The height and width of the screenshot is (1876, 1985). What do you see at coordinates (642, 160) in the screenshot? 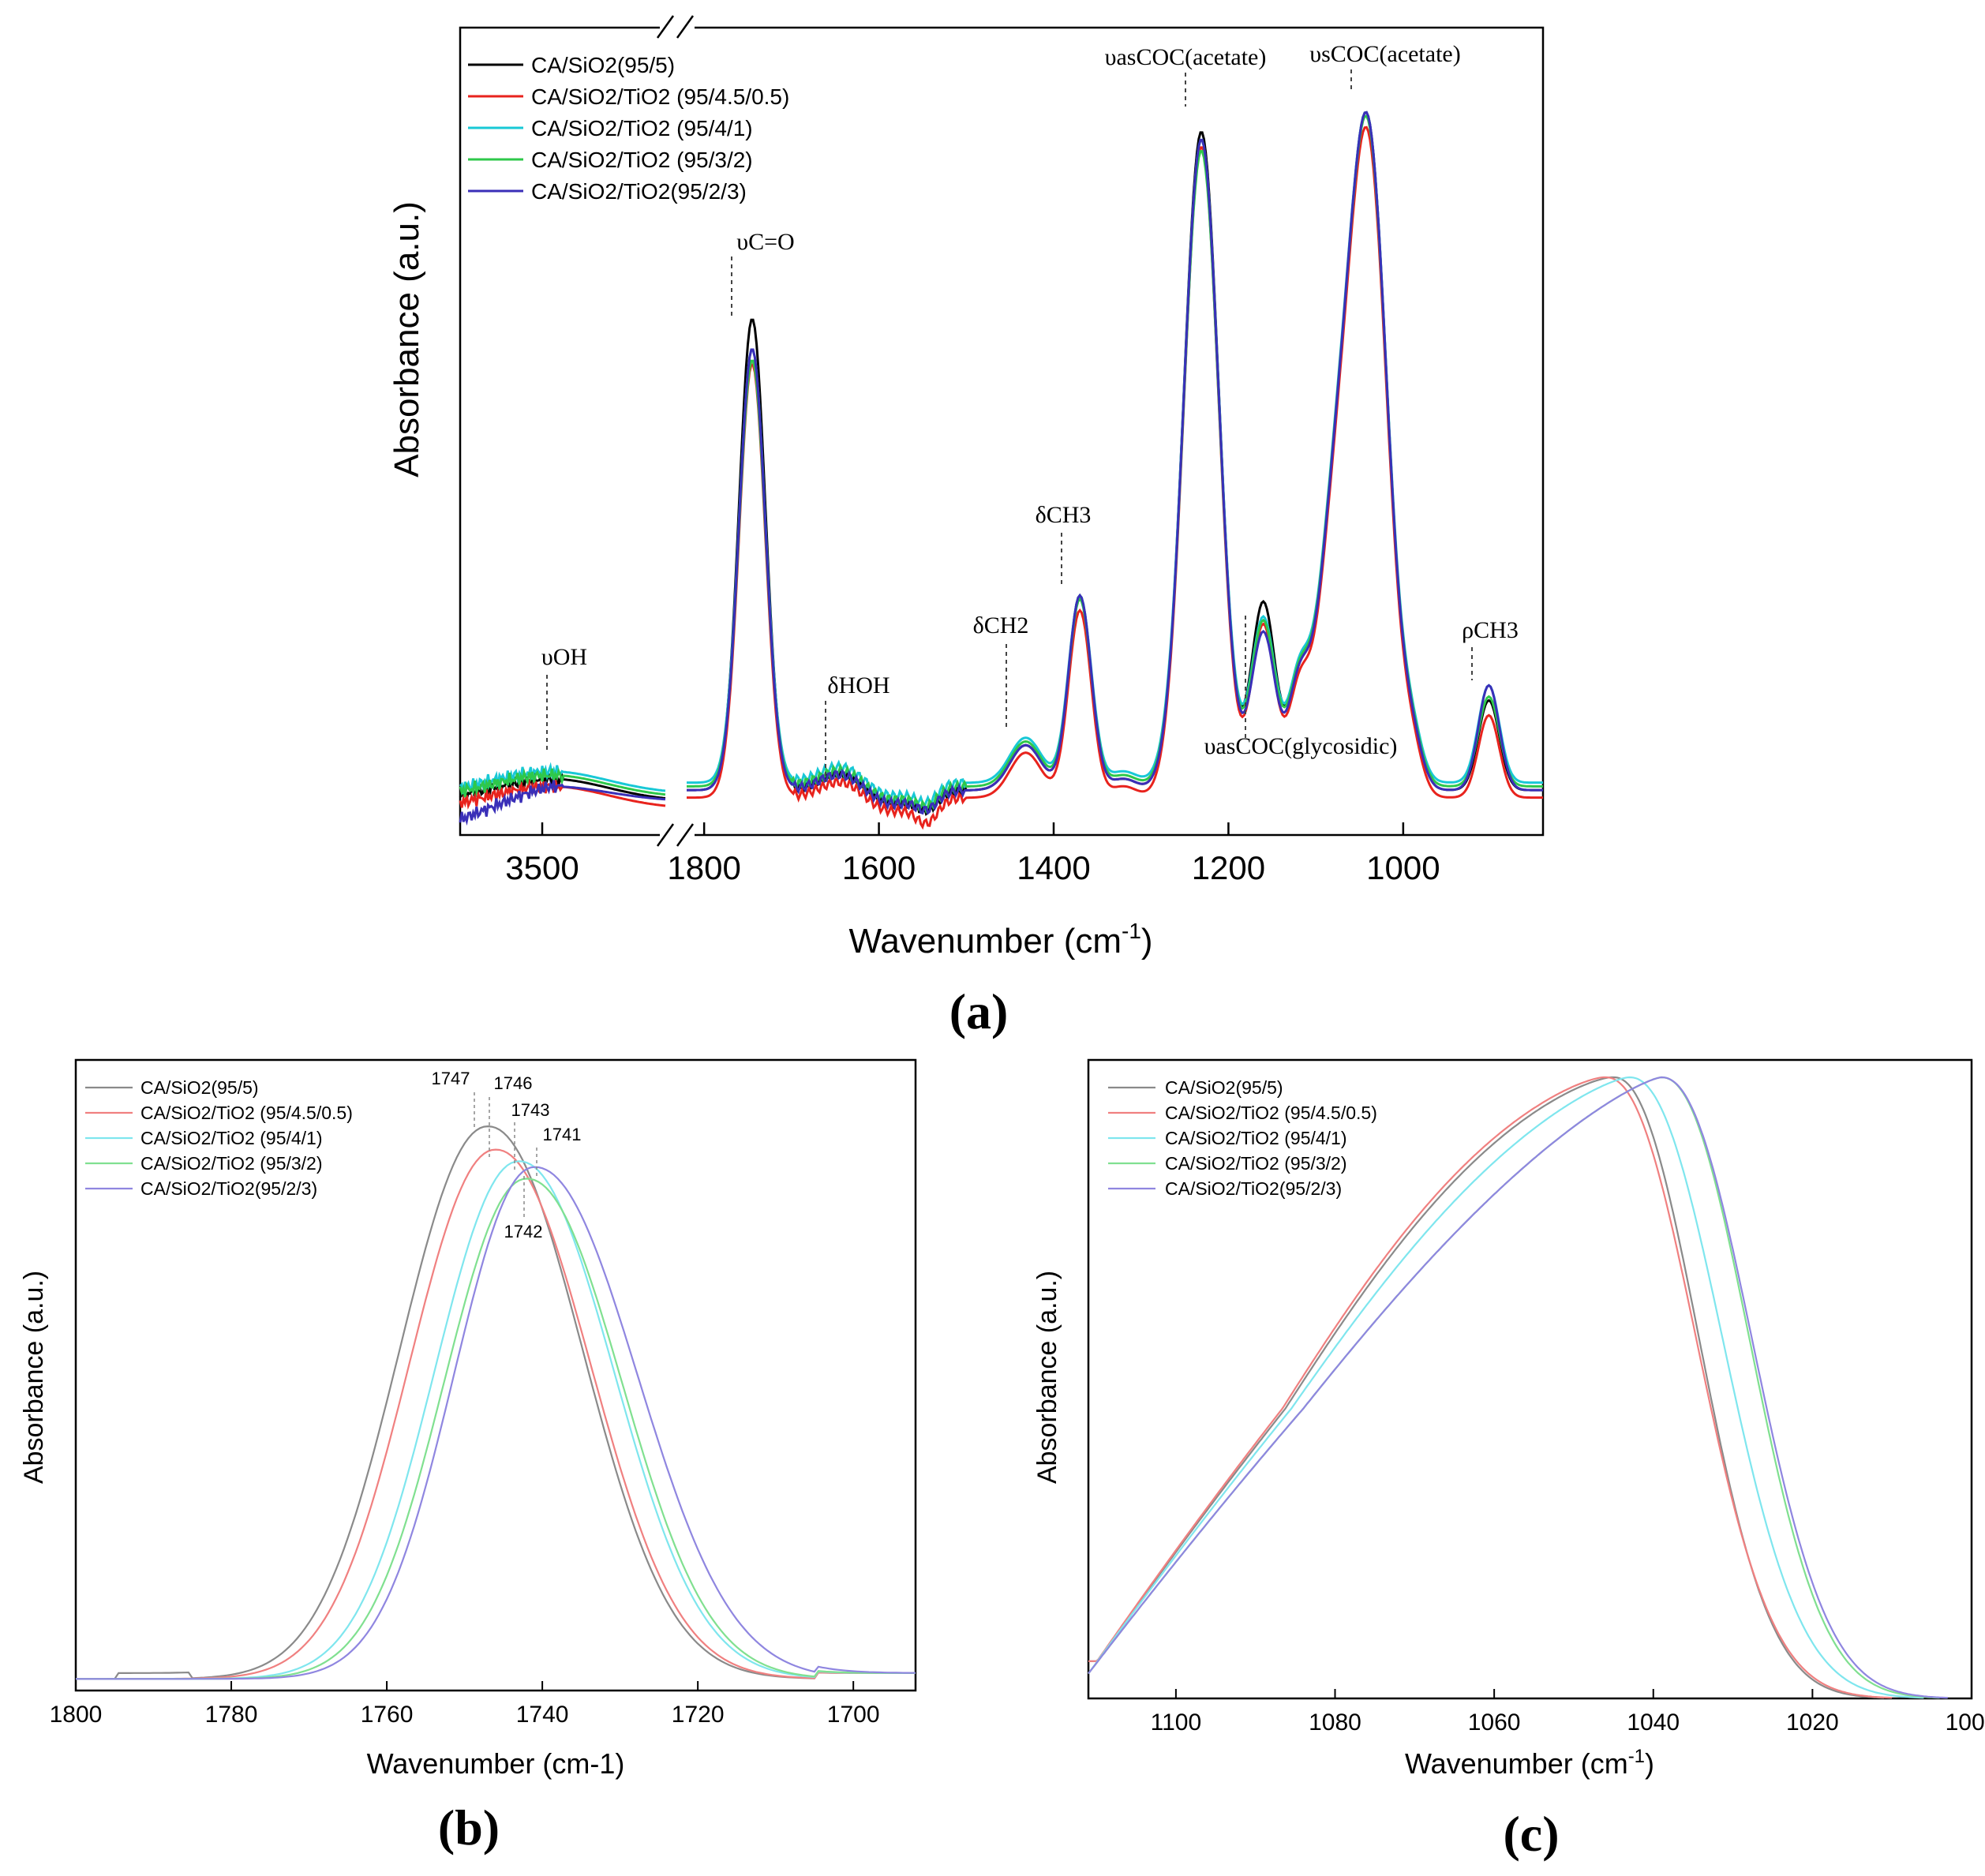
I see `legend-a-label-3: CA/SiO2/TiO2 (95/3/2)` at bounding box center [642, 160].